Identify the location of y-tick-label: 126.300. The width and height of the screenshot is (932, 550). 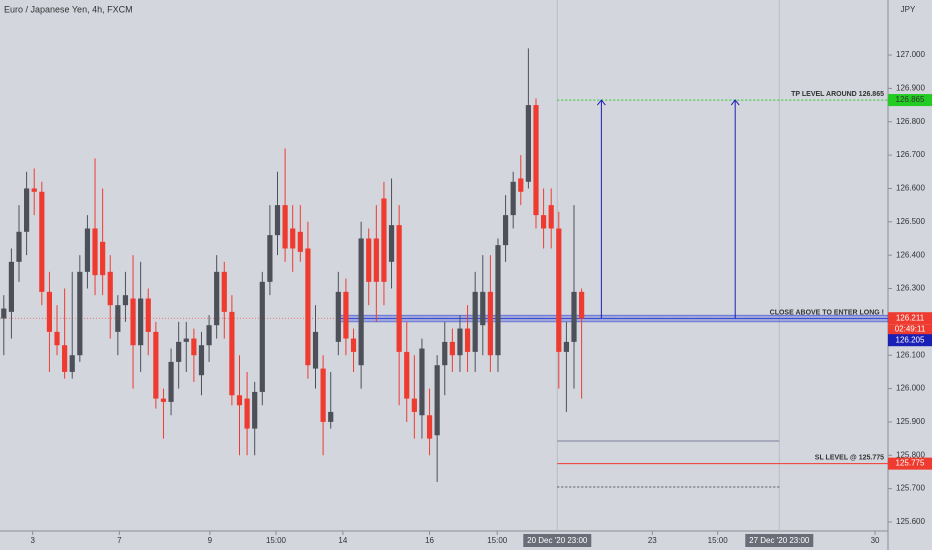
(910, 288).